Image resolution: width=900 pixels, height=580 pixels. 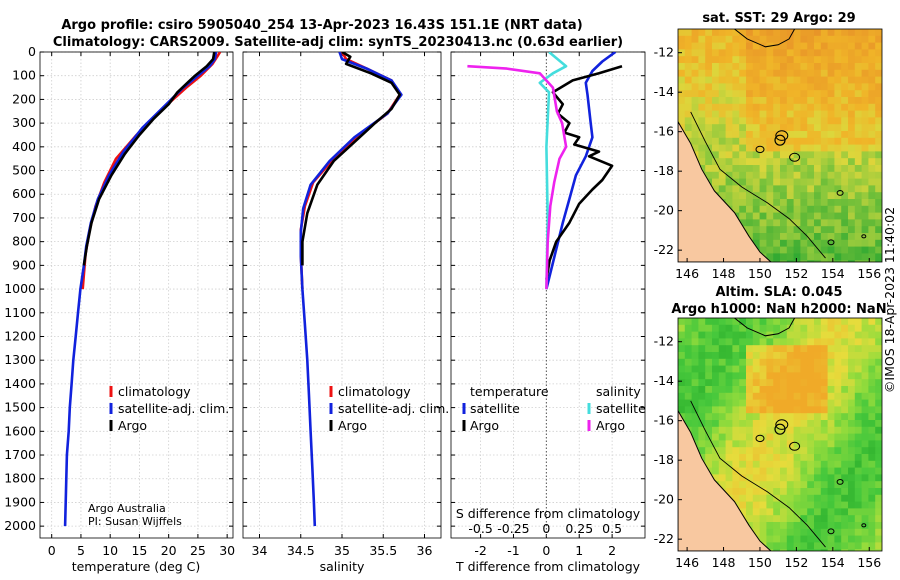 What do you see at coordinates (760, 273) in the screenshot?
I see `map-x-tick-label: 150` at bounding box center [760, 273].